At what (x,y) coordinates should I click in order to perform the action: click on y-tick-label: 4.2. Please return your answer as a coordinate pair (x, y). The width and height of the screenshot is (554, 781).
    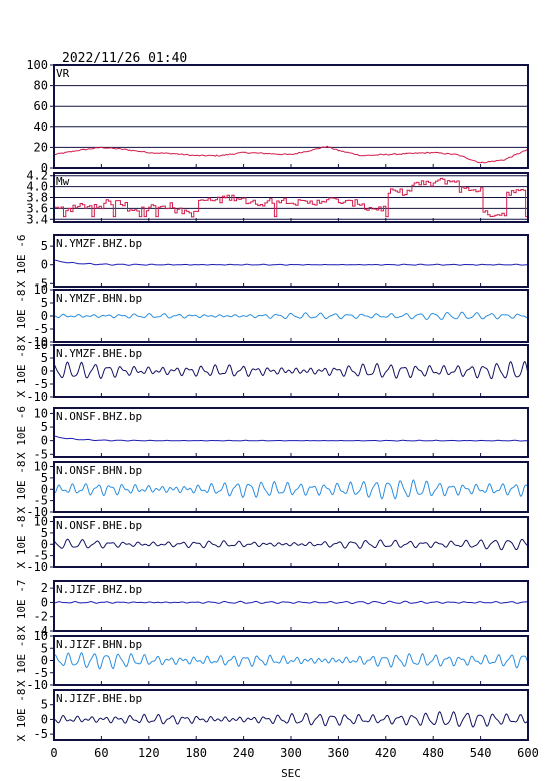
    Looking at the image, I should click on (37, 176).